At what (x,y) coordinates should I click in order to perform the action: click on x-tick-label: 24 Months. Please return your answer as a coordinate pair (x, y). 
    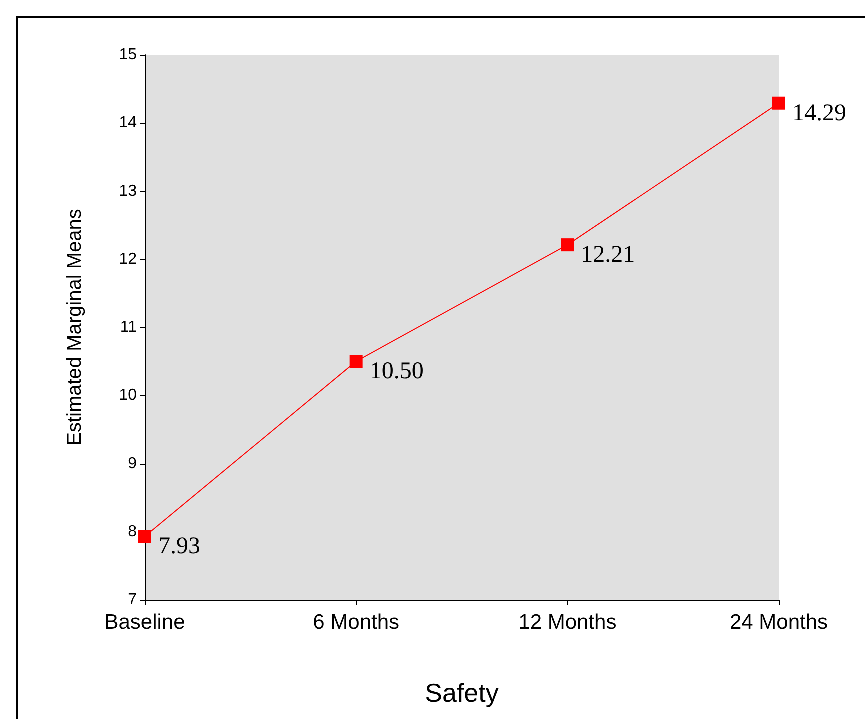
    Looking at the image, I should click on (779, 622).